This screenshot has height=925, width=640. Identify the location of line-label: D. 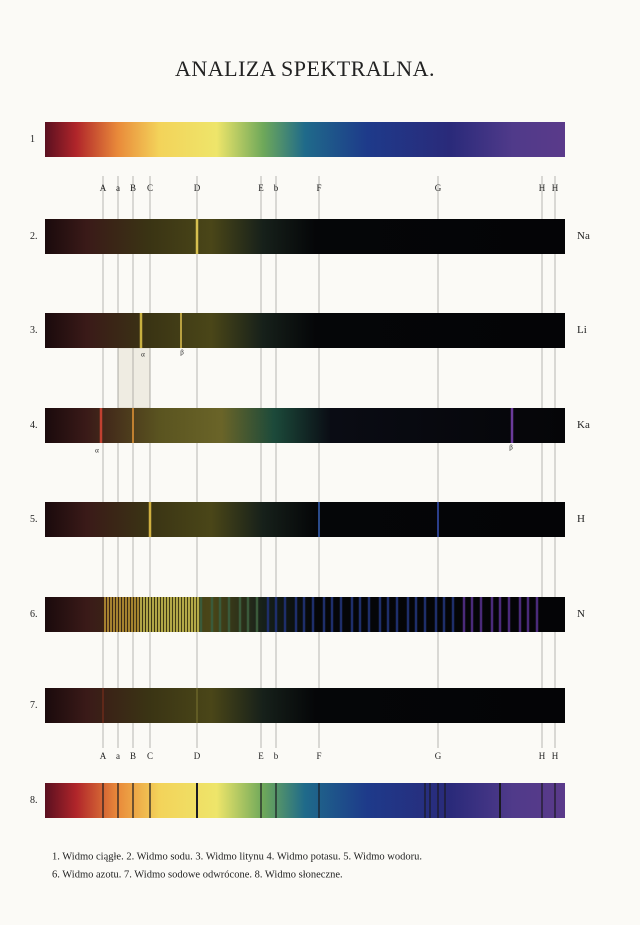
(197, 188).